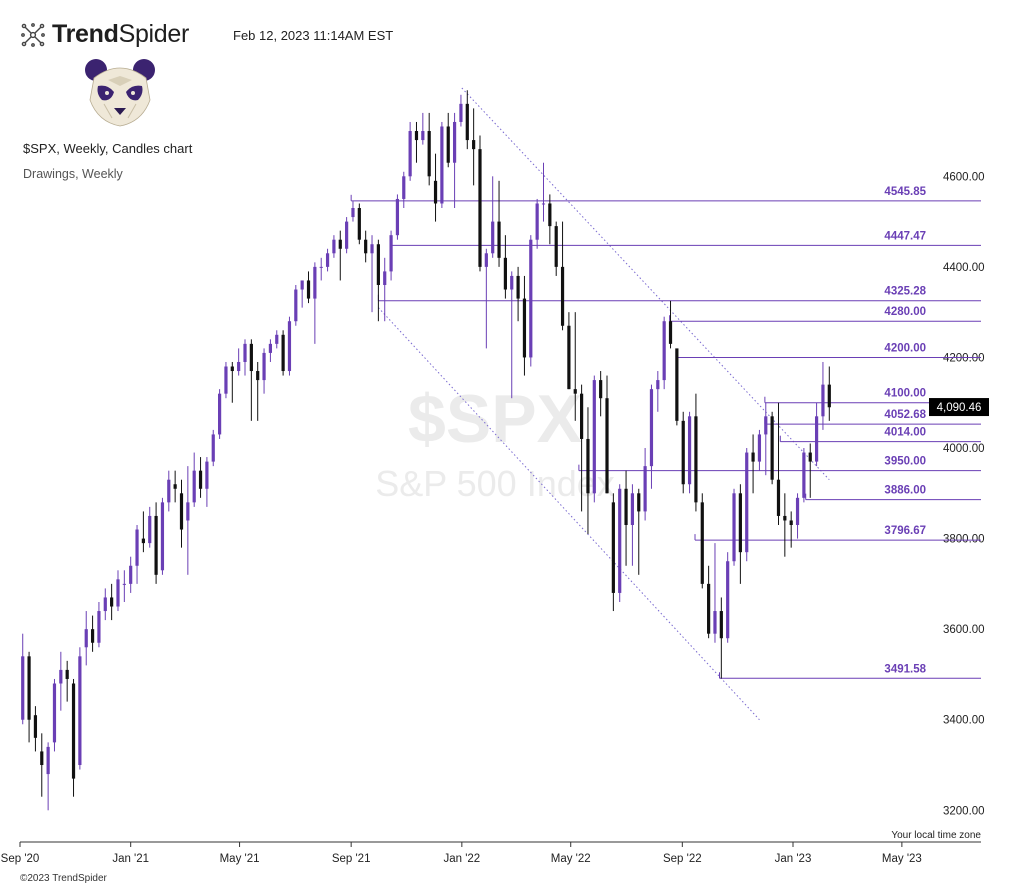 Image resolution: width=1011 pixels, height=889 pixels. What do you see at coordinates (964, 268) in the screenshot?
I see `y-tick-label: 4400.00` at bounding box center [964, 268].